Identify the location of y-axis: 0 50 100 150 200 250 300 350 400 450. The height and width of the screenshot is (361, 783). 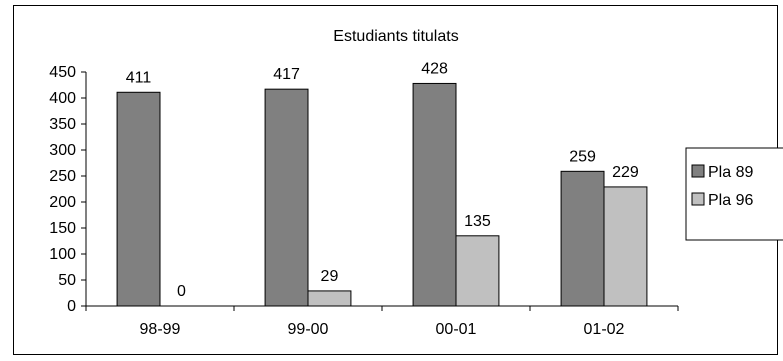
(68, 189).